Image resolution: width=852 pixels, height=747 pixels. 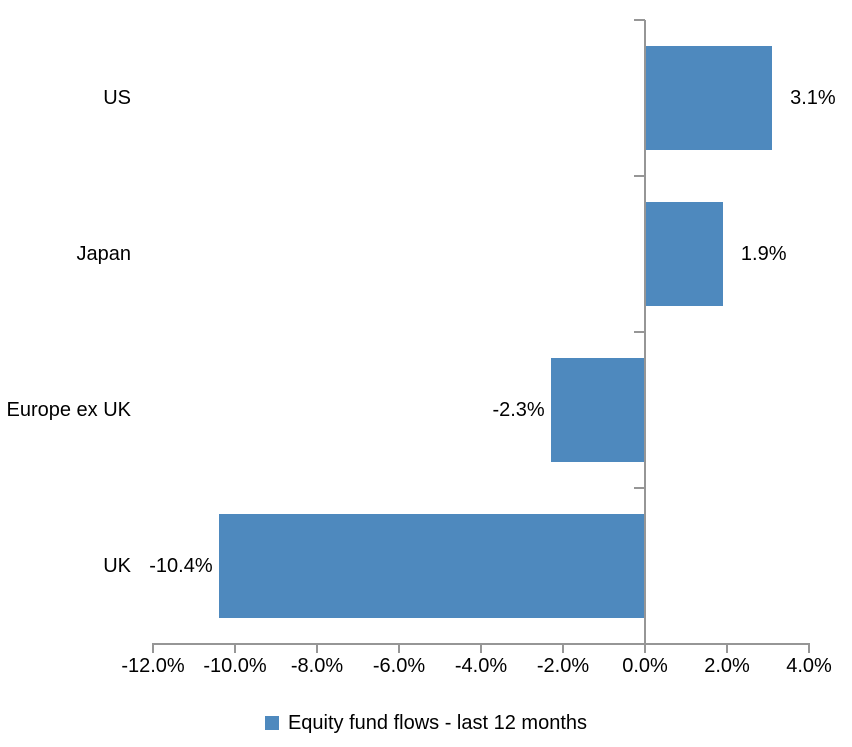 I want to click on bar-japan, so click(x=684, y=254).